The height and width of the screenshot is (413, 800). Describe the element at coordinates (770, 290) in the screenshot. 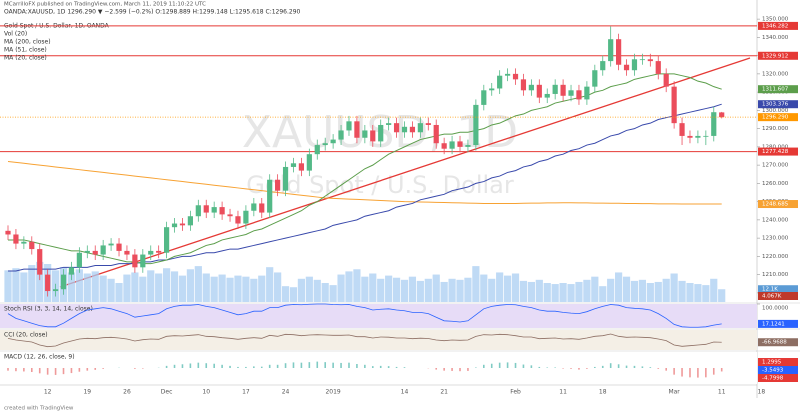

I see `volume-label: 12.1K` at that location.